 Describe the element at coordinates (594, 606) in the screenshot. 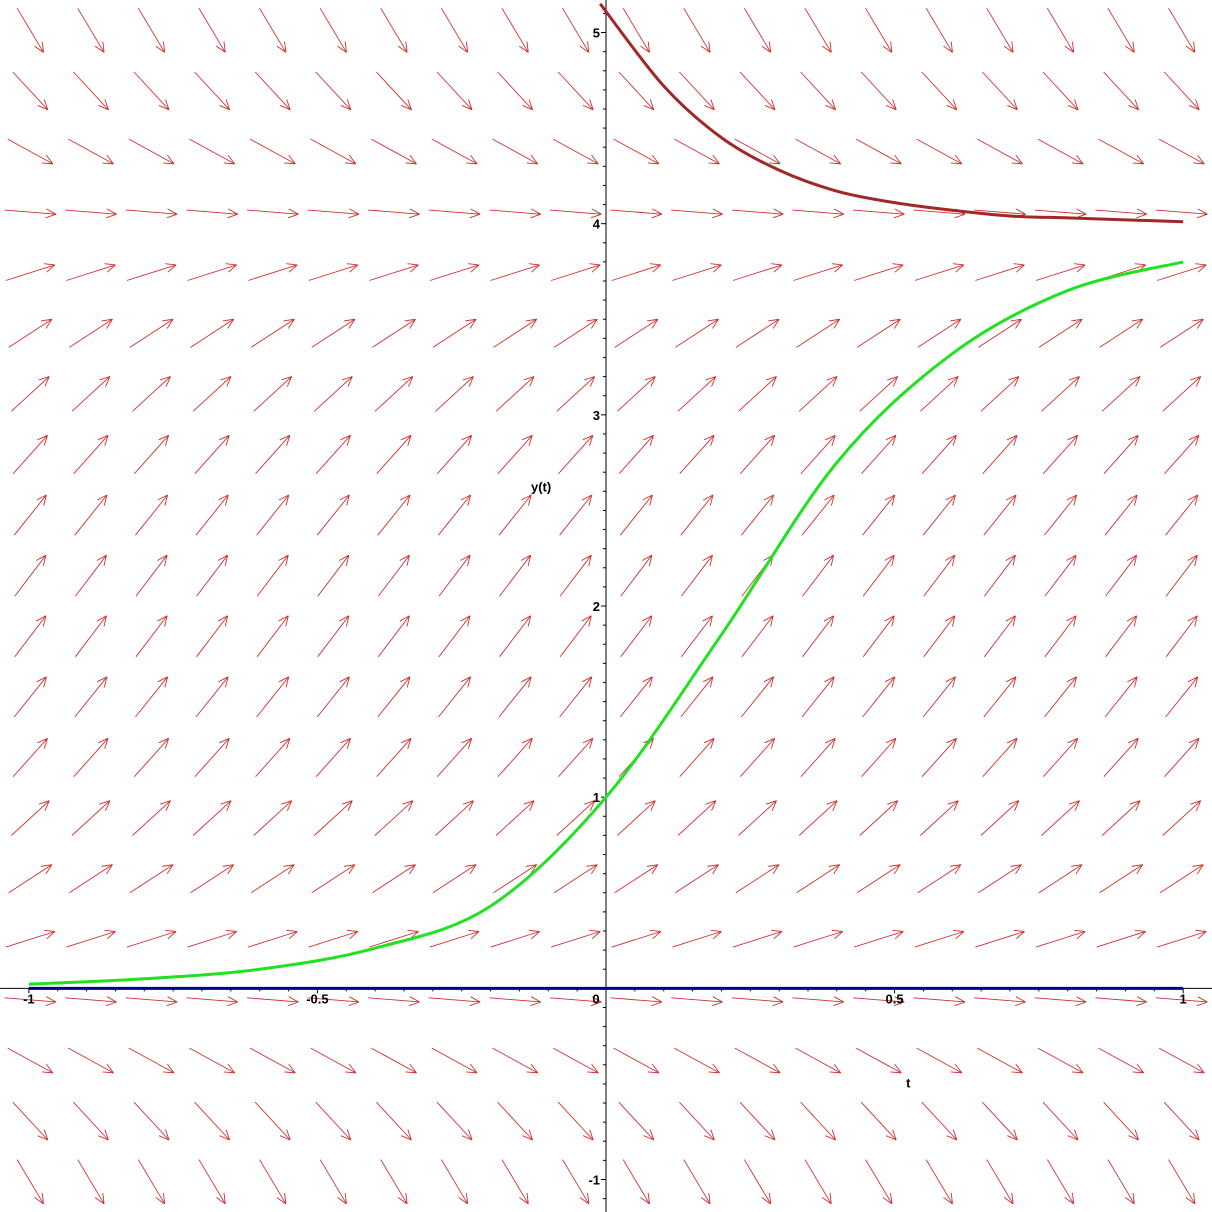

I see `y-tick-labels: -1 1 2 3 4 5` at that location.